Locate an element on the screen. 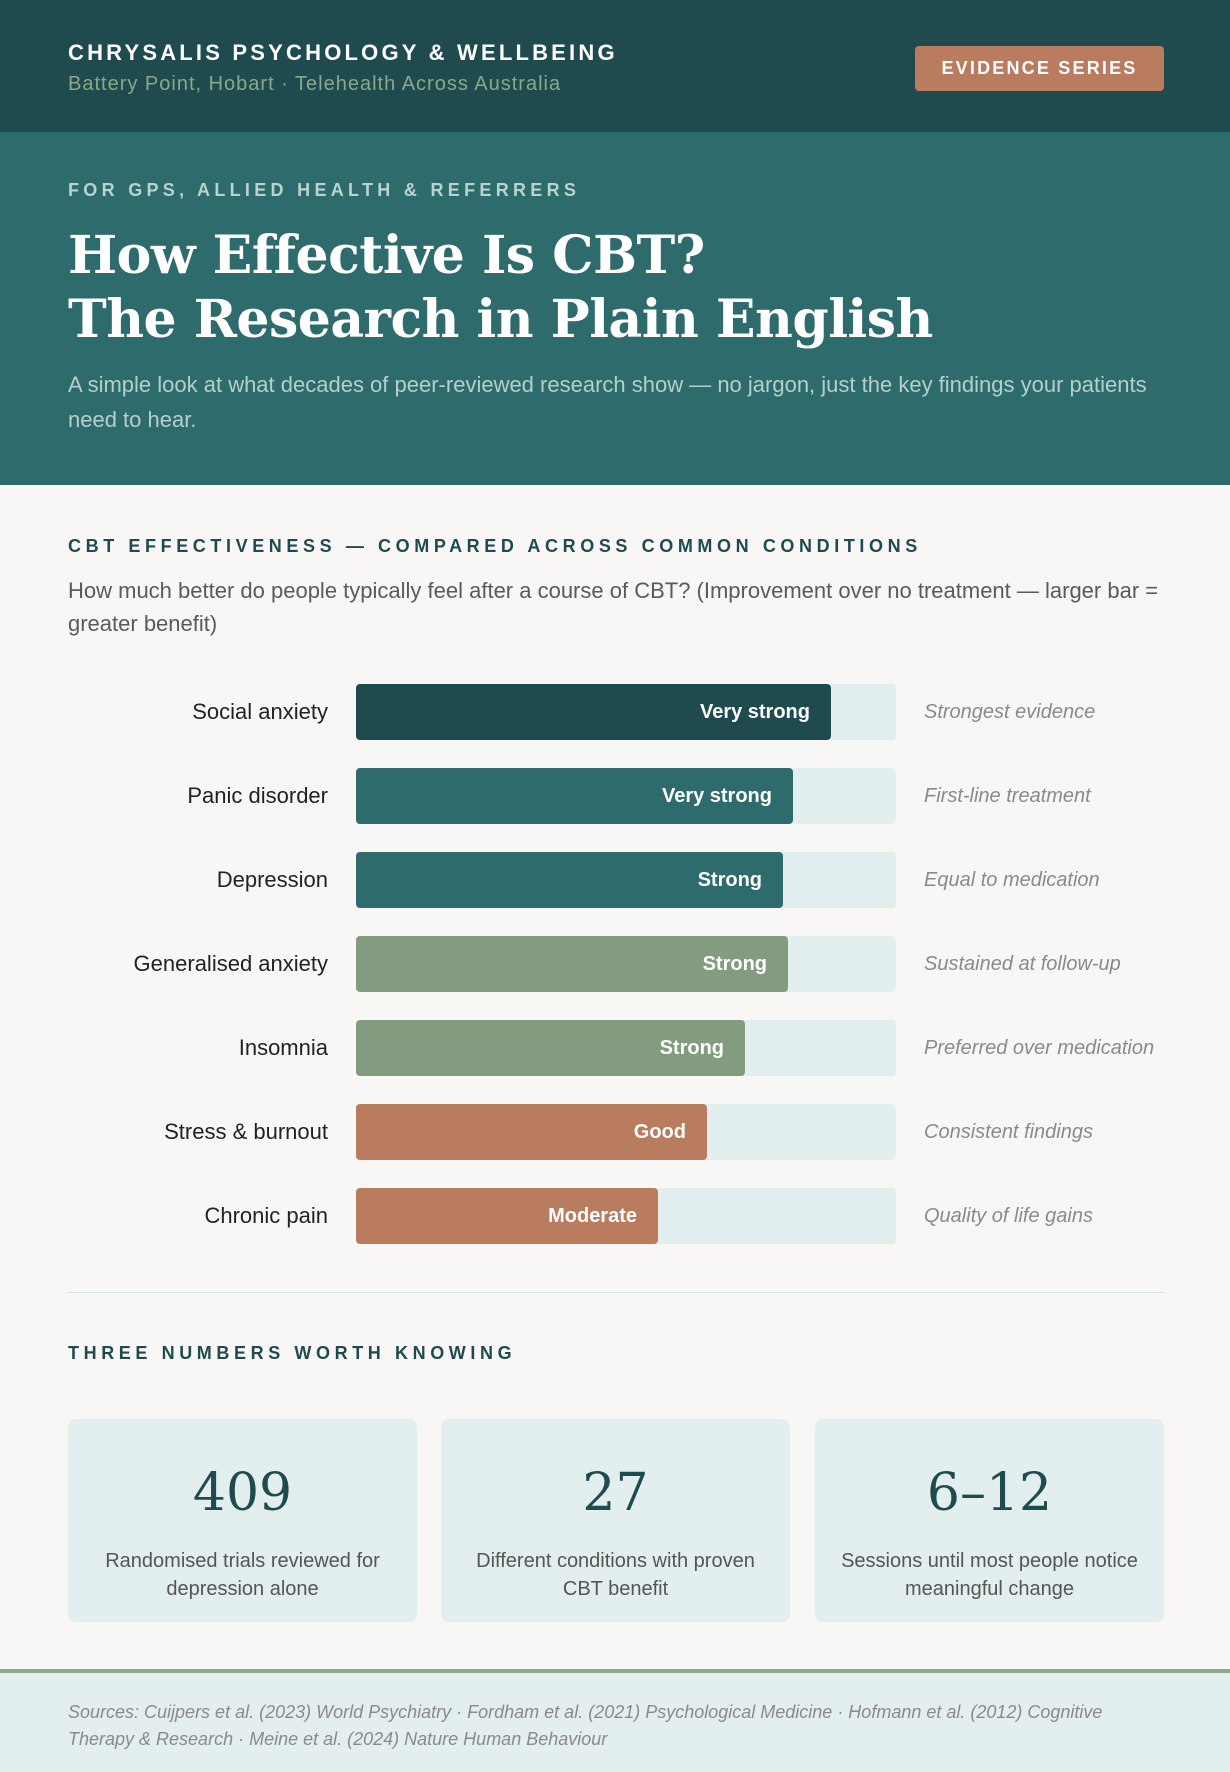 This screenshot has height=1772, width=1230. org-name: CHRYSALIS PSYCHOLOGY & WELLBEING is located at coordinates (343, 52).